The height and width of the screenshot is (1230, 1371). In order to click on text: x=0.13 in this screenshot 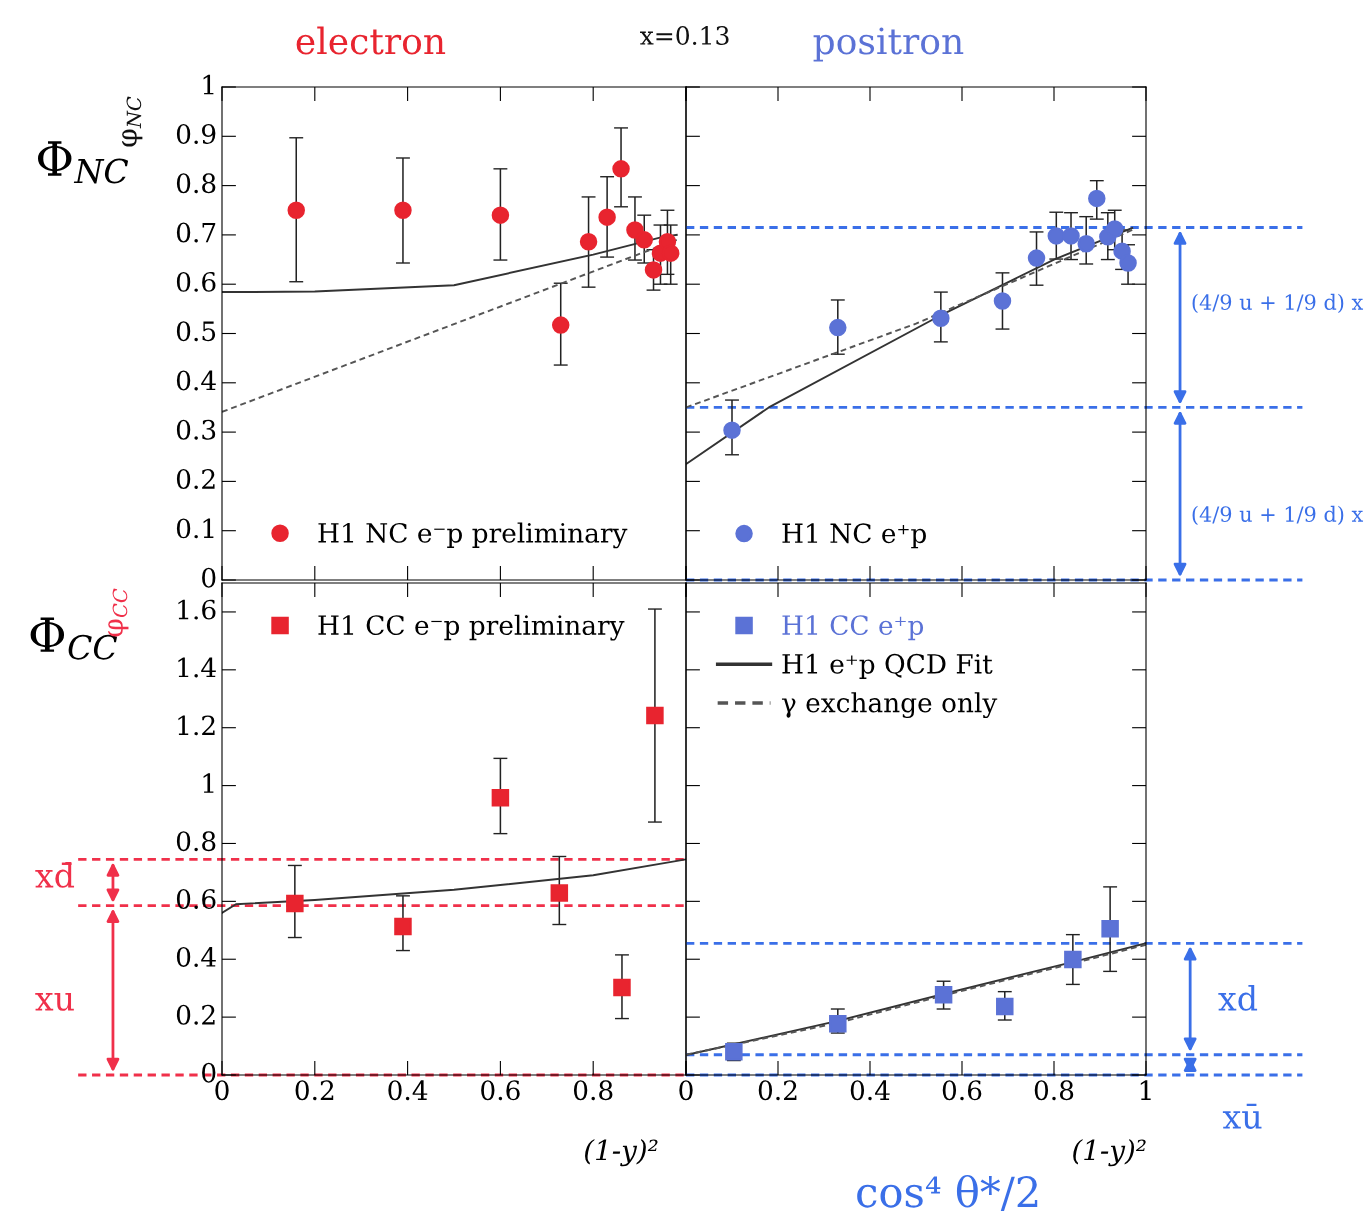, I will do `click(684, 35)`.